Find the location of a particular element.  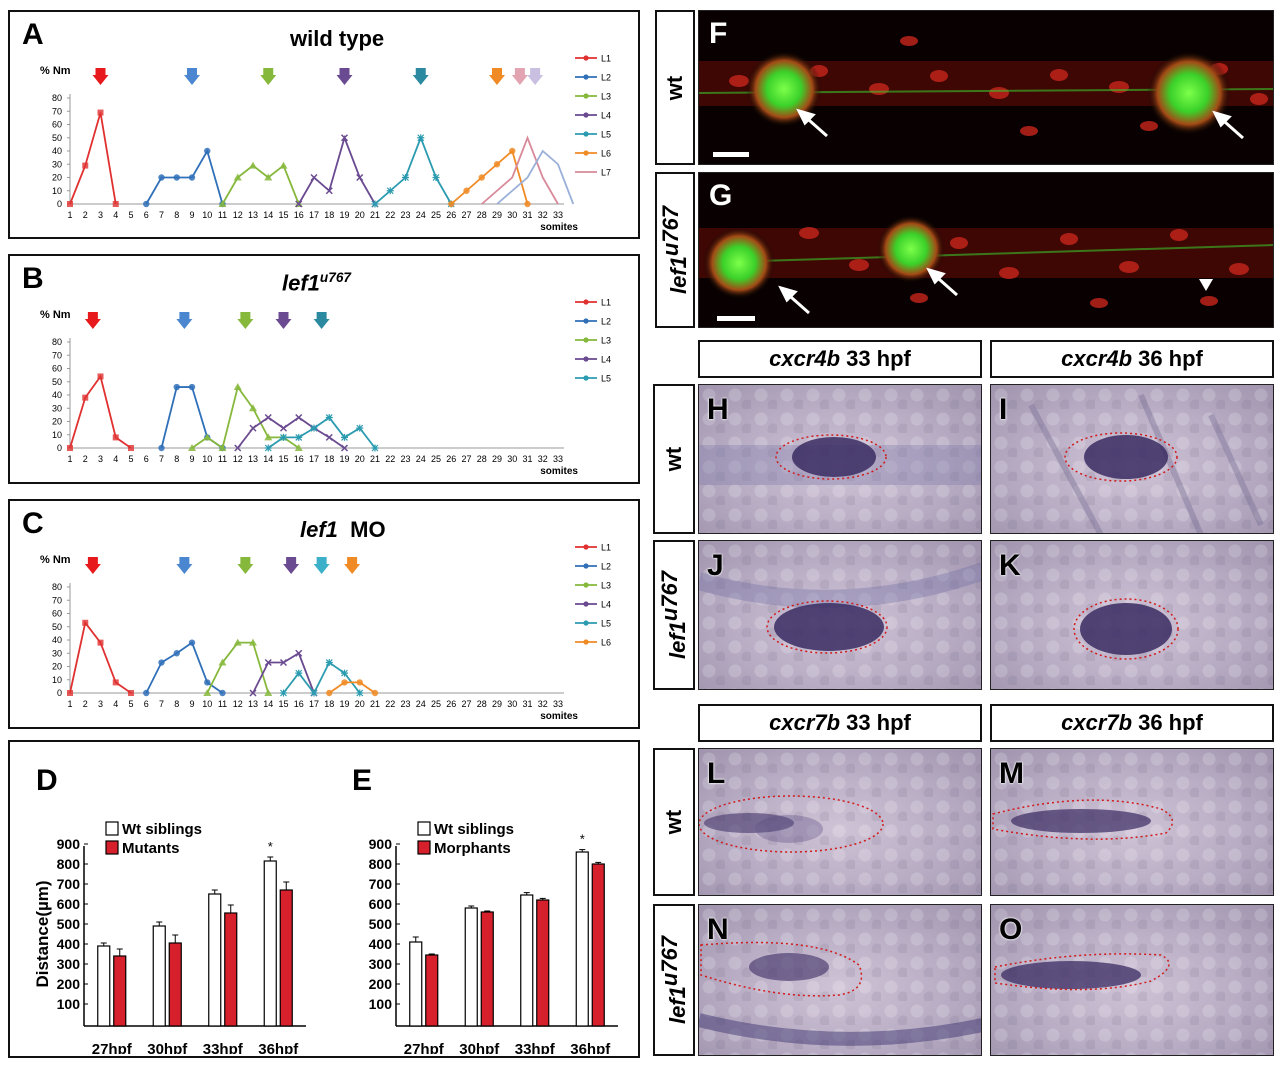

y-axis-label: % Nm is located at coordinates (55, 71).